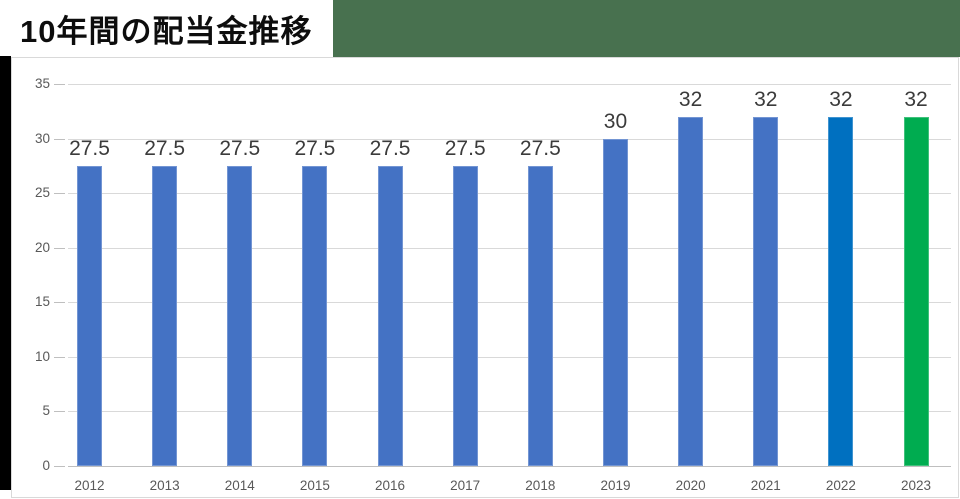 This screenshot has height=499, width=960. What do you see at coordinates (540, 148) in the screenshot?
I see `value-label-2018: 27.5` at bounding box center [540, 148].